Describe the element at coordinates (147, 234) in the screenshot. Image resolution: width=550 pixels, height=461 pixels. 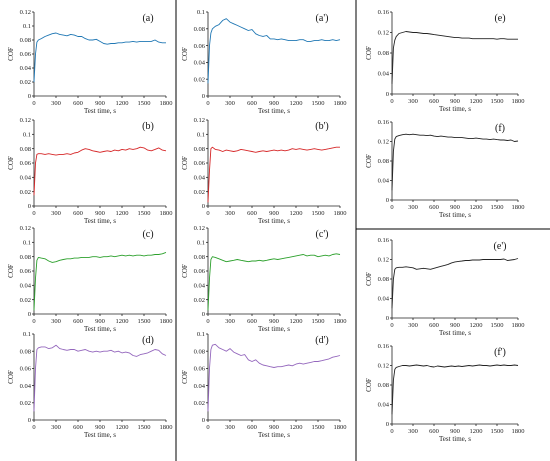
I see `panel-label: (c)` at that location.